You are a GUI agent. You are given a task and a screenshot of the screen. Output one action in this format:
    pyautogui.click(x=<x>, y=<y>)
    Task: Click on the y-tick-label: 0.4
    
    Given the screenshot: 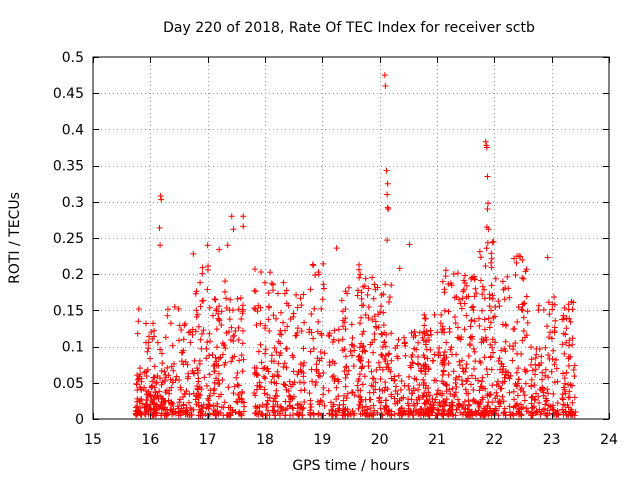 What is the action you would take?
    pyautogui.click(x=73, y=130)
    